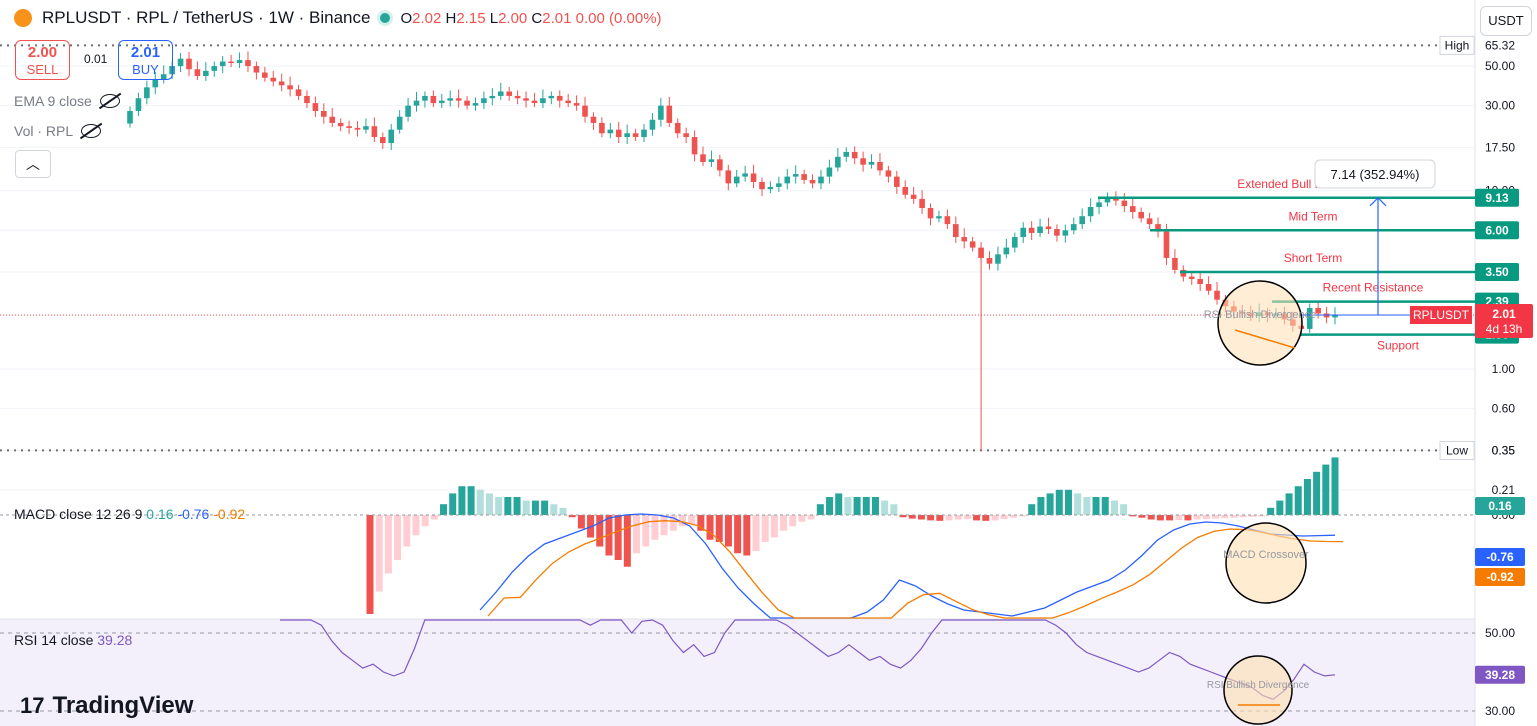 This screenshot has height=726, width=1537. What do you see at coordinates (1506, 21) in the screenshot?
I see `currency-selector: USDT` at bounding box center [1506, 21].